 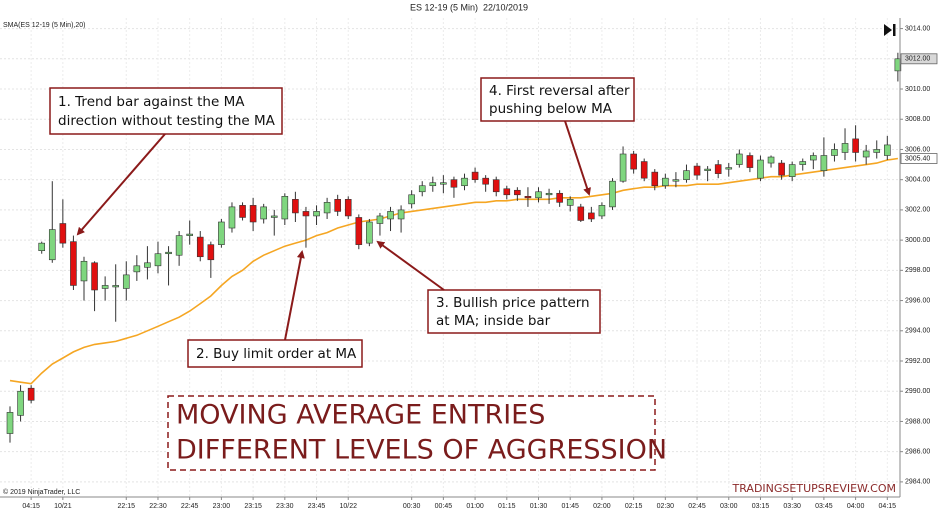 I want to click on y-tick-label: 2986.00, so click(x=917, y=452).